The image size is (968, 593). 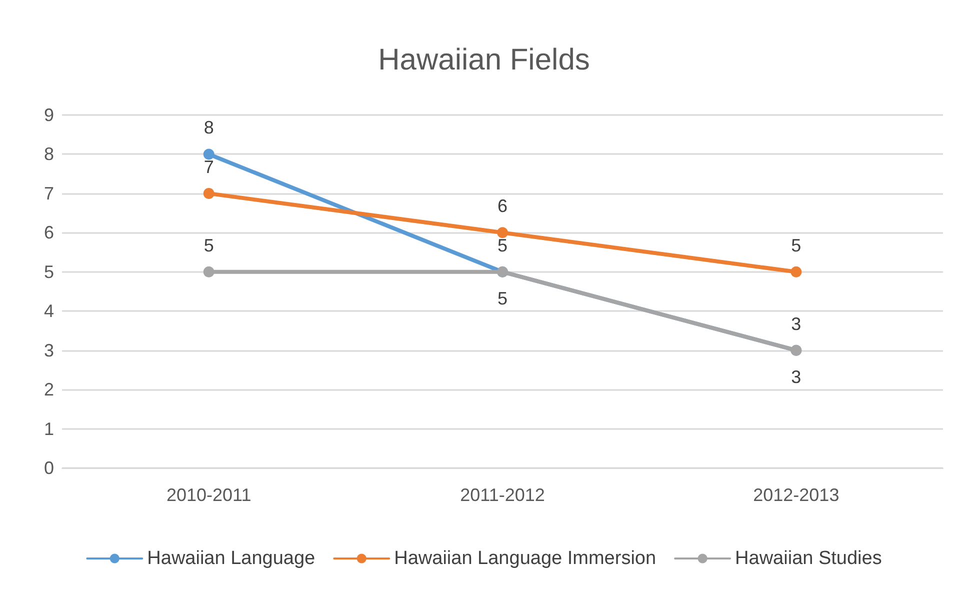 I want to click on y-tick-label: 4, so click(x=49, y=311).